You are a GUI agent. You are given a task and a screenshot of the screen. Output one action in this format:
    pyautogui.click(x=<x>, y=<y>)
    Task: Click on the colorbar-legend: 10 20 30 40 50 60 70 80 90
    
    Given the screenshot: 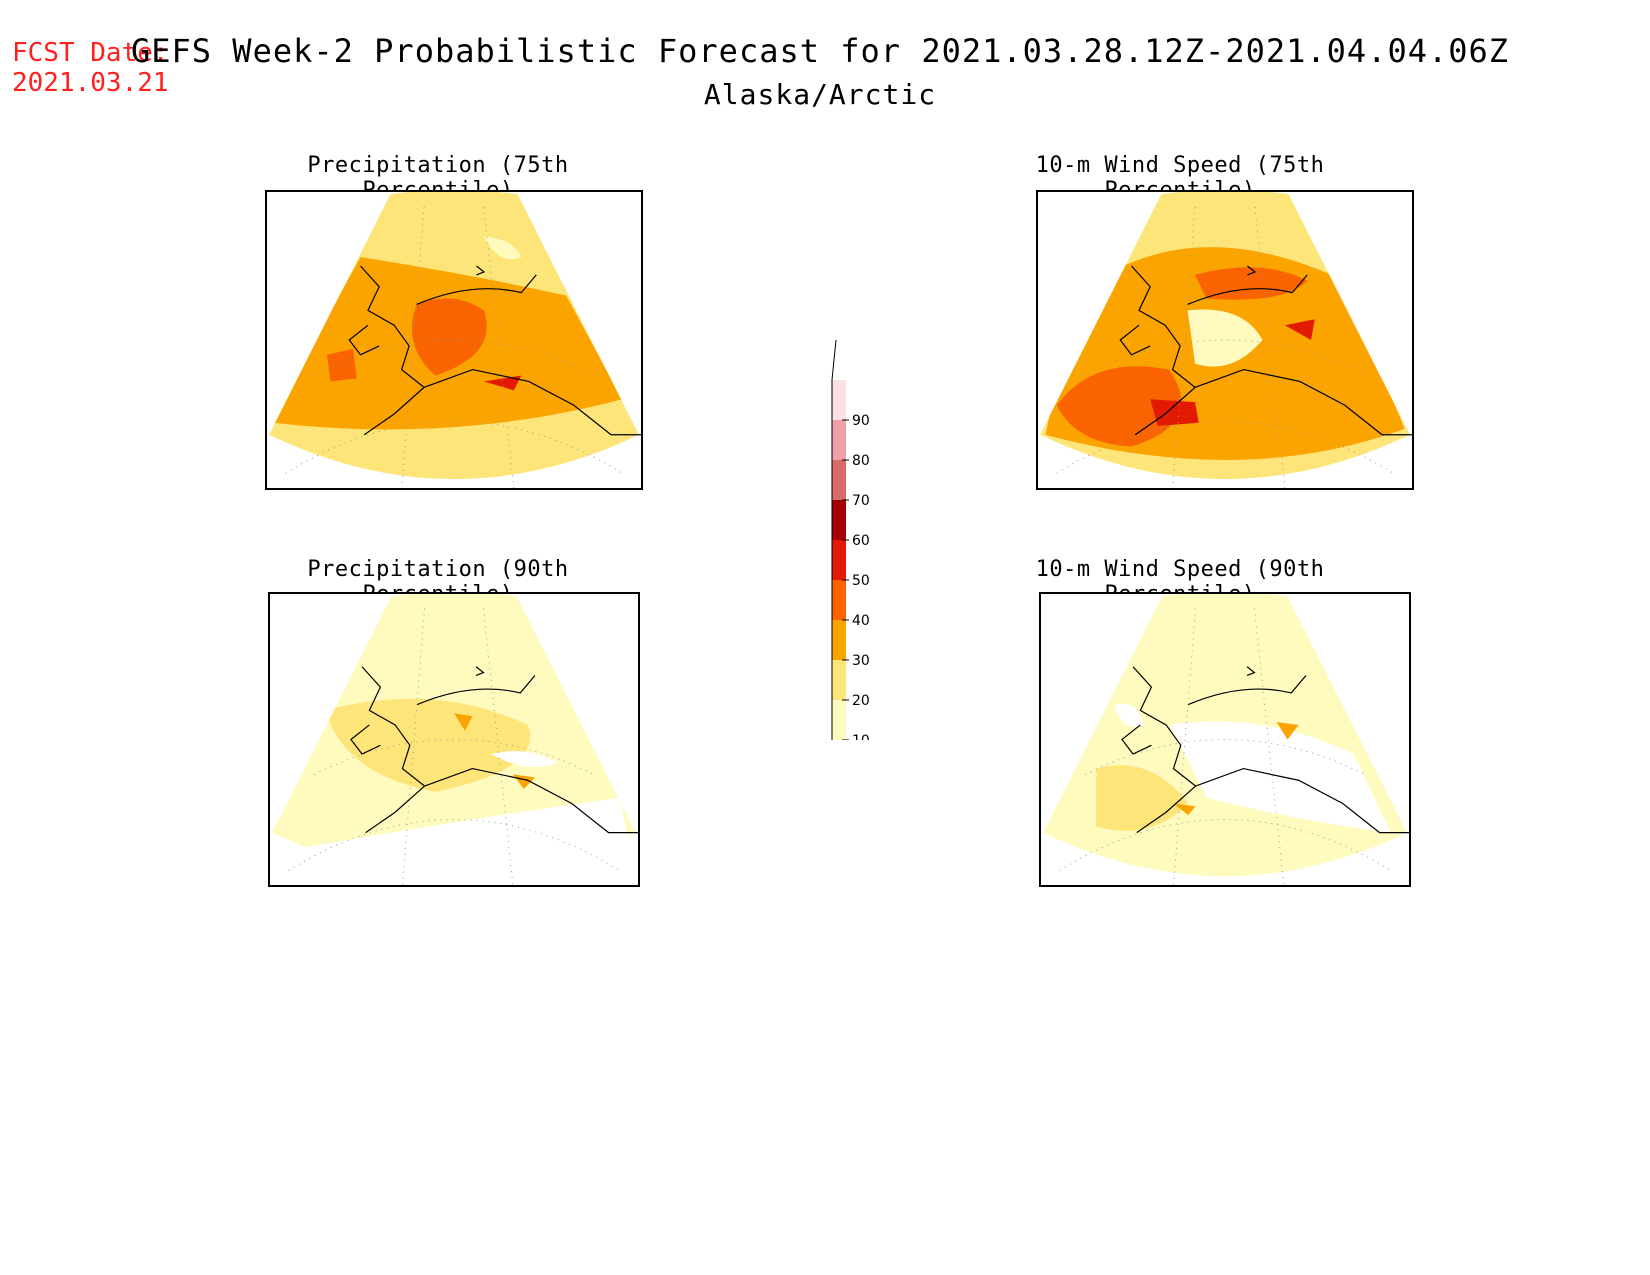 What is the action you would take?
    pyautogui.click(x=850, y=539)
    